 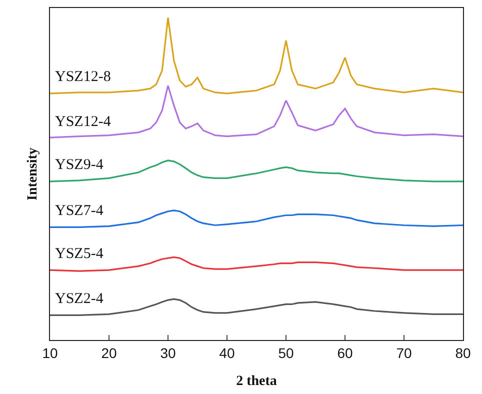 What do you see at coordinates (83, 77) in the screenshot?
I see `series-label: YSZ12-8` at bounding box center [83, 77].